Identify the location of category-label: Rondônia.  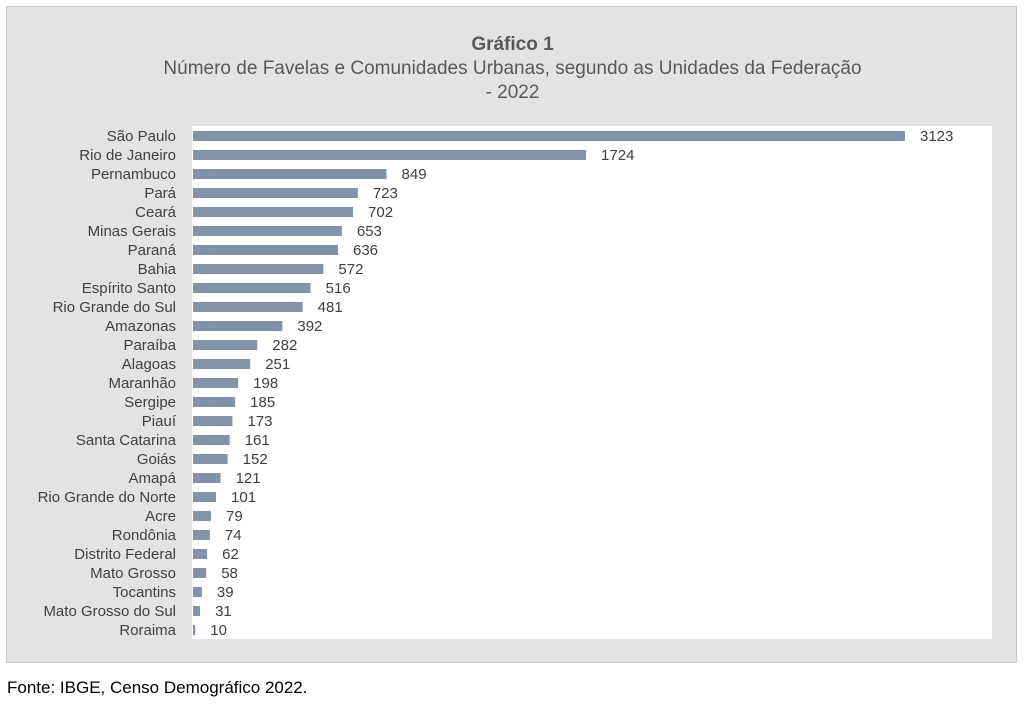
(144, 535).